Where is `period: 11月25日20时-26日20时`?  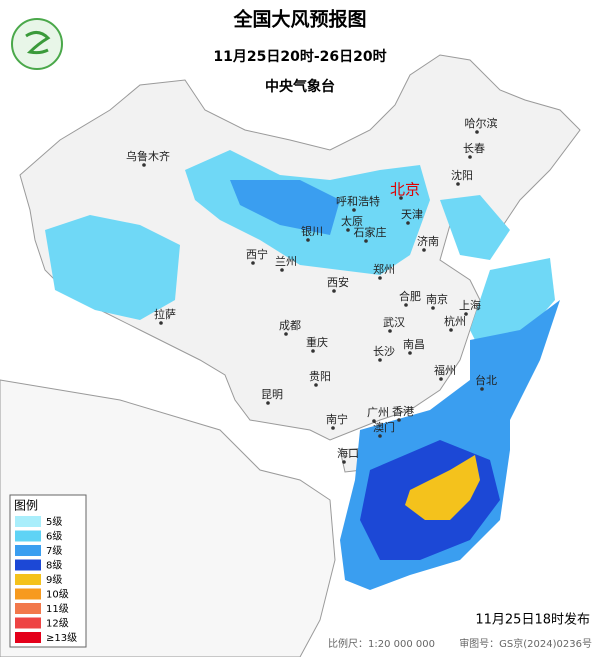
period: 11月25日20时-26日20时 is located at coordinates (299, 56).